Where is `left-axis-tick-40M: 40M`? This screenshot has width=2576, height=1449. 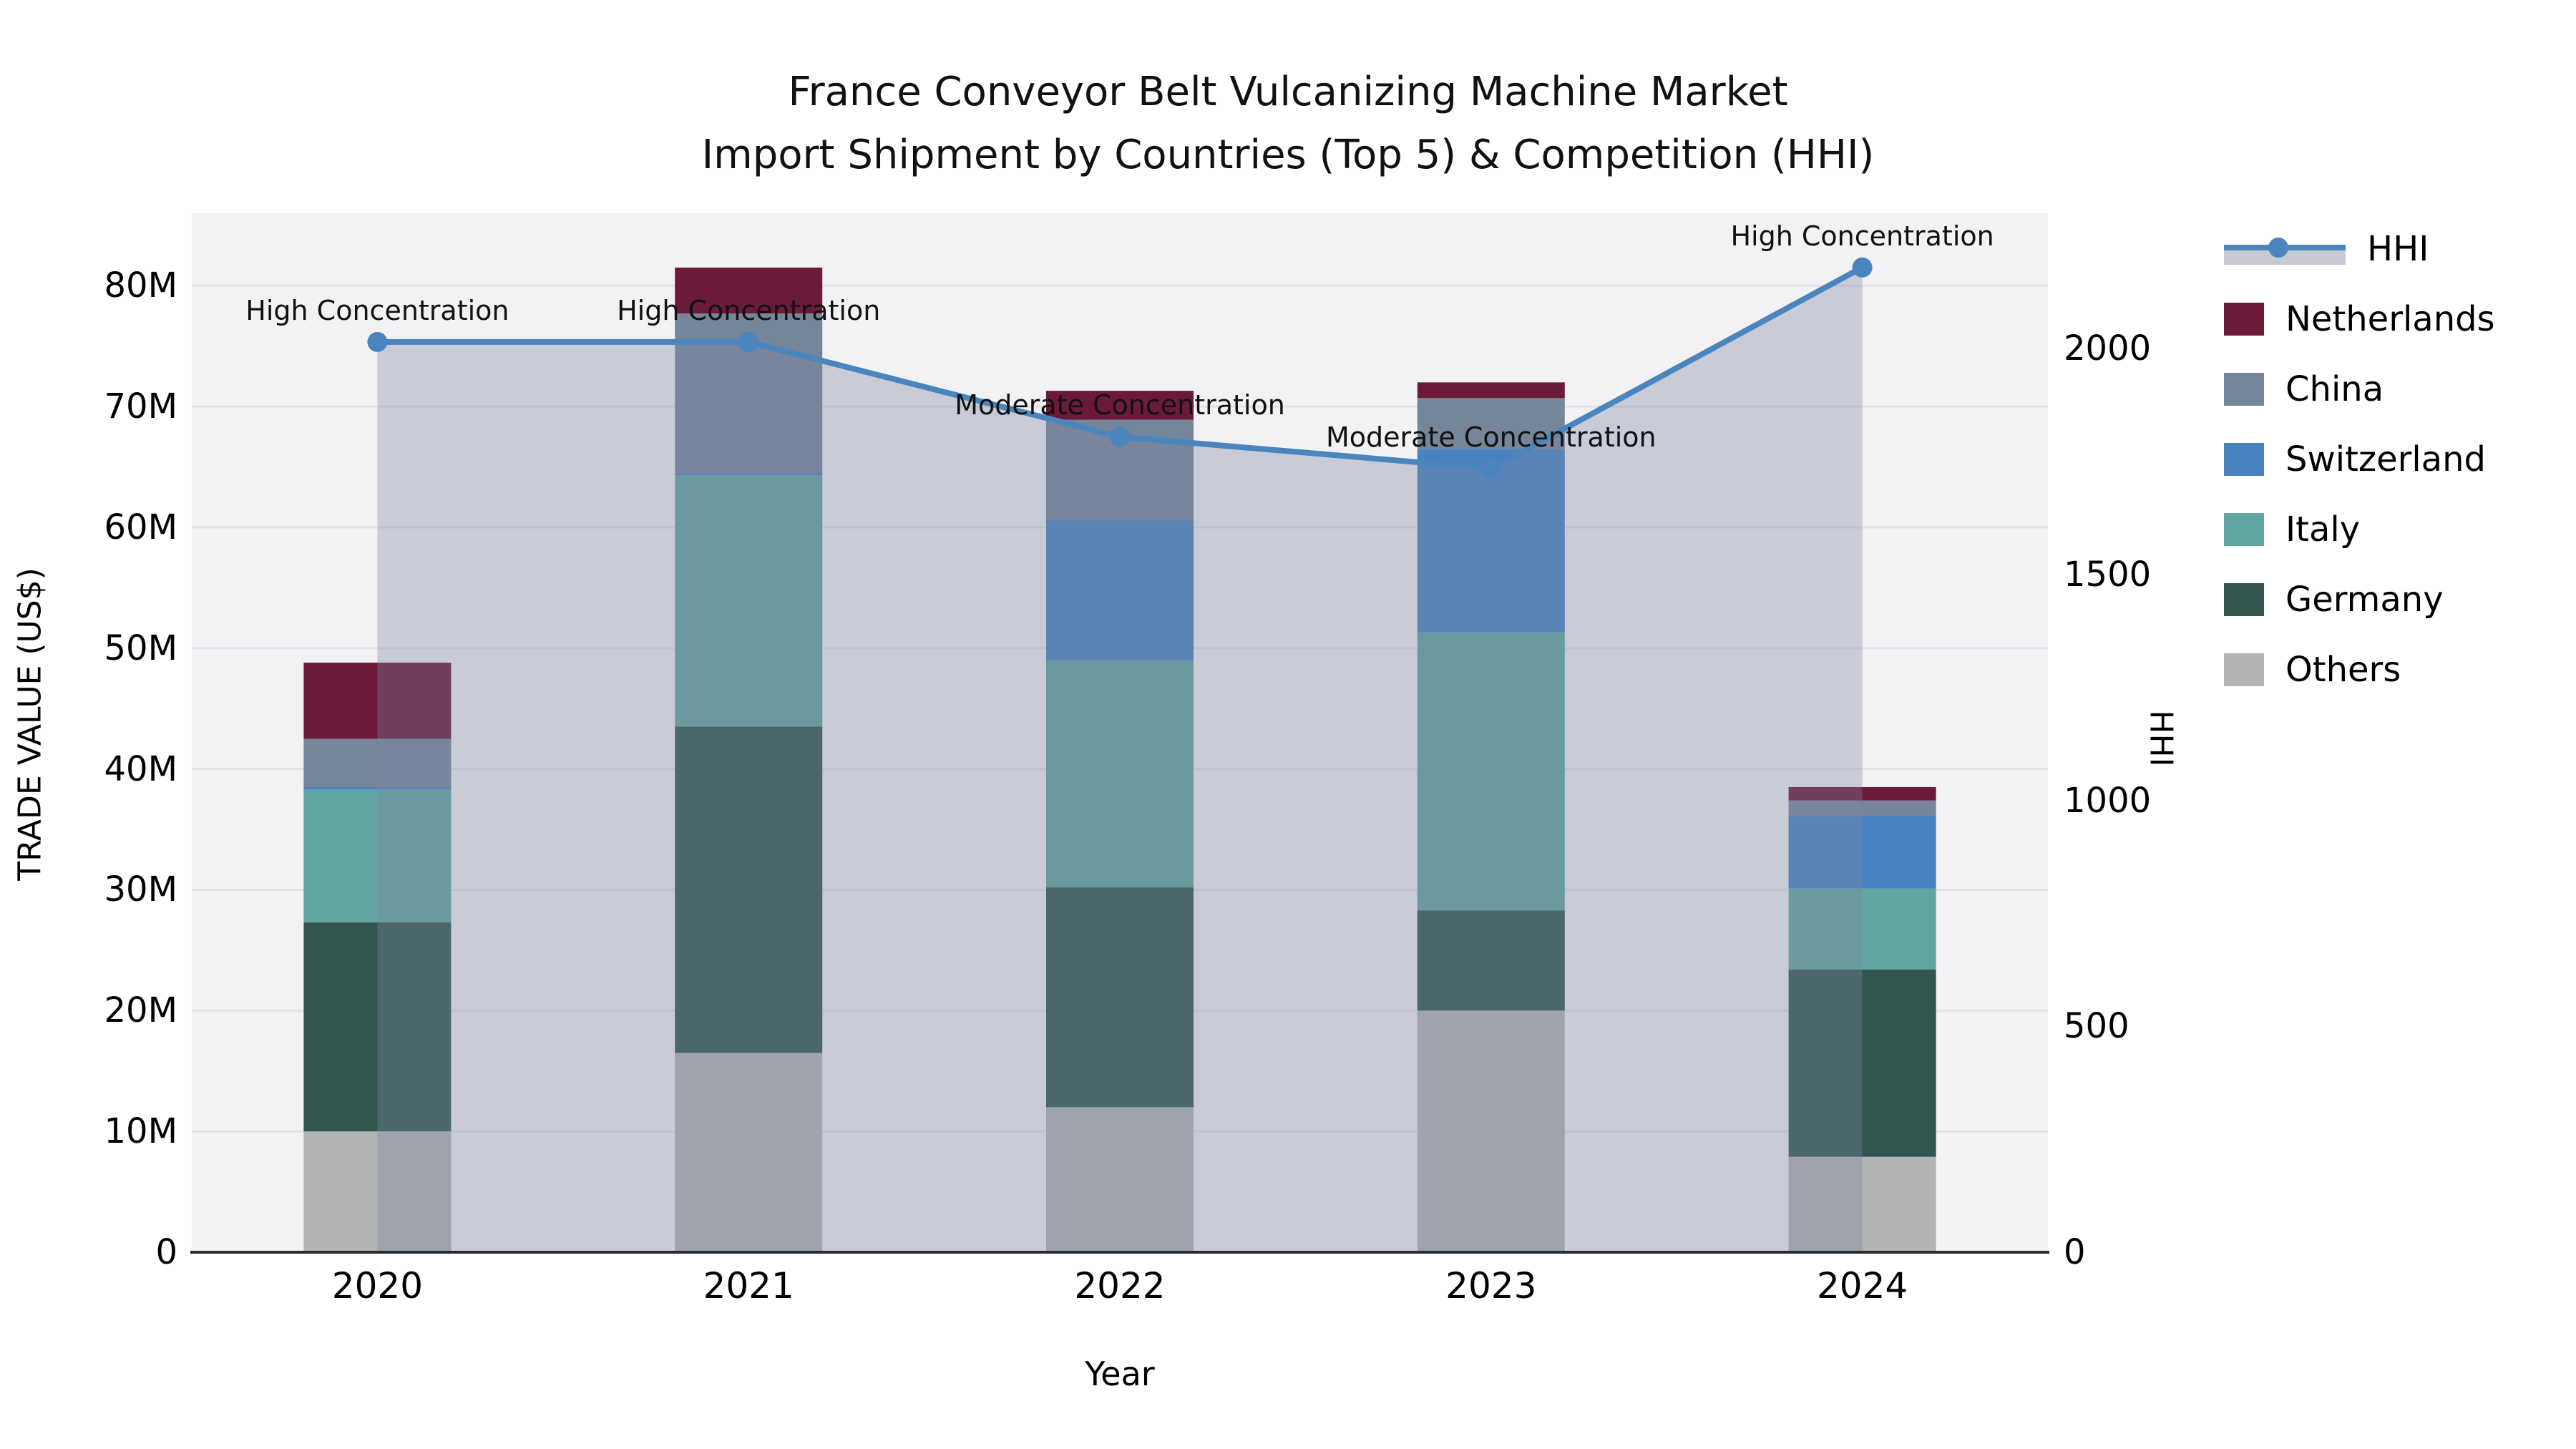
left-axis-tick-40M: 40M is located at coordinates (141, 769).